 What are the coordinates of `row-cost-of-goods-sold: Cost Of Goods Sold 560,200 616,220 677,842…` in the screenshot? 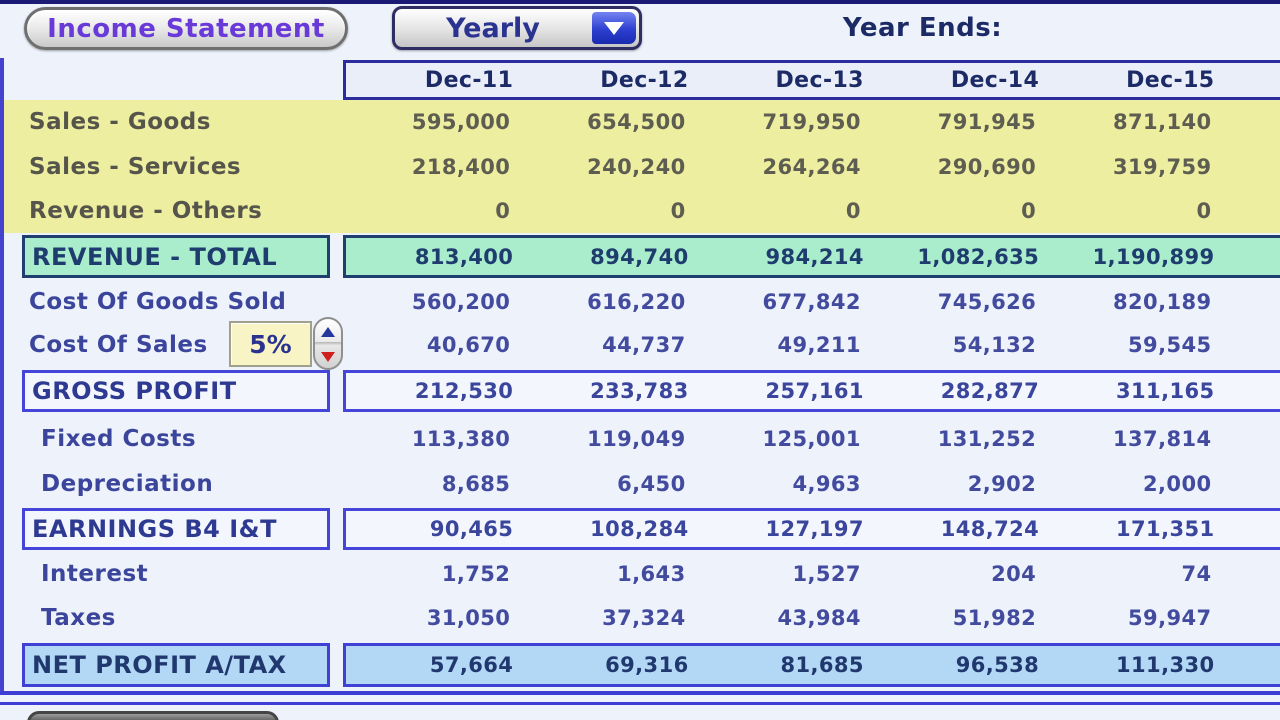 It's located at (640, 301).